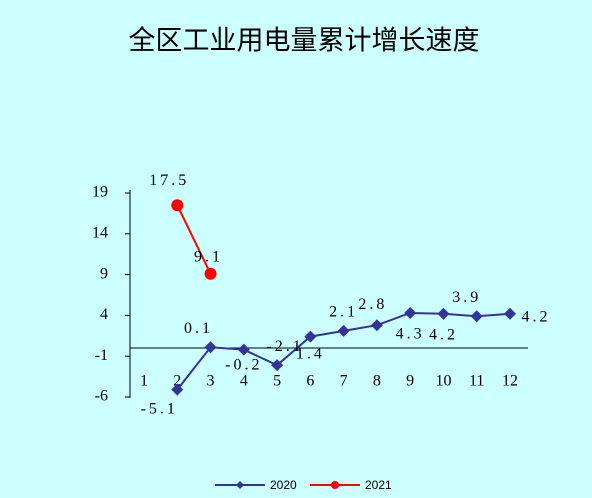 The image size is (592, 498). I want to click on data-label: 17.5, so click(169, 180).